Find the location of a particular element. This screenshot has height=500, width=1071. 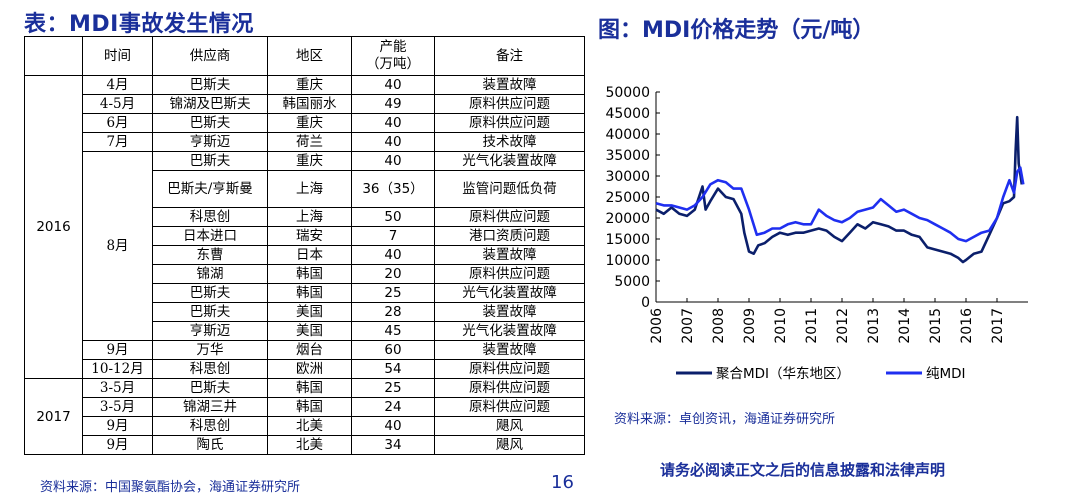

legend: 聚合MDI（华东地区） 纯MDI is located at coordinates (821, 374).